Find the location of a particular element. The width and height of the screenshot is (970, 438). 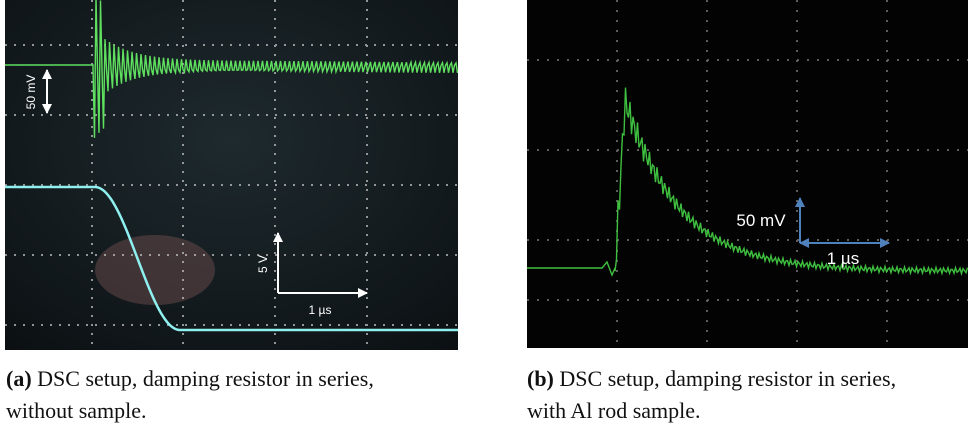

caption-label: (b) is located at coordinates (540, 378).